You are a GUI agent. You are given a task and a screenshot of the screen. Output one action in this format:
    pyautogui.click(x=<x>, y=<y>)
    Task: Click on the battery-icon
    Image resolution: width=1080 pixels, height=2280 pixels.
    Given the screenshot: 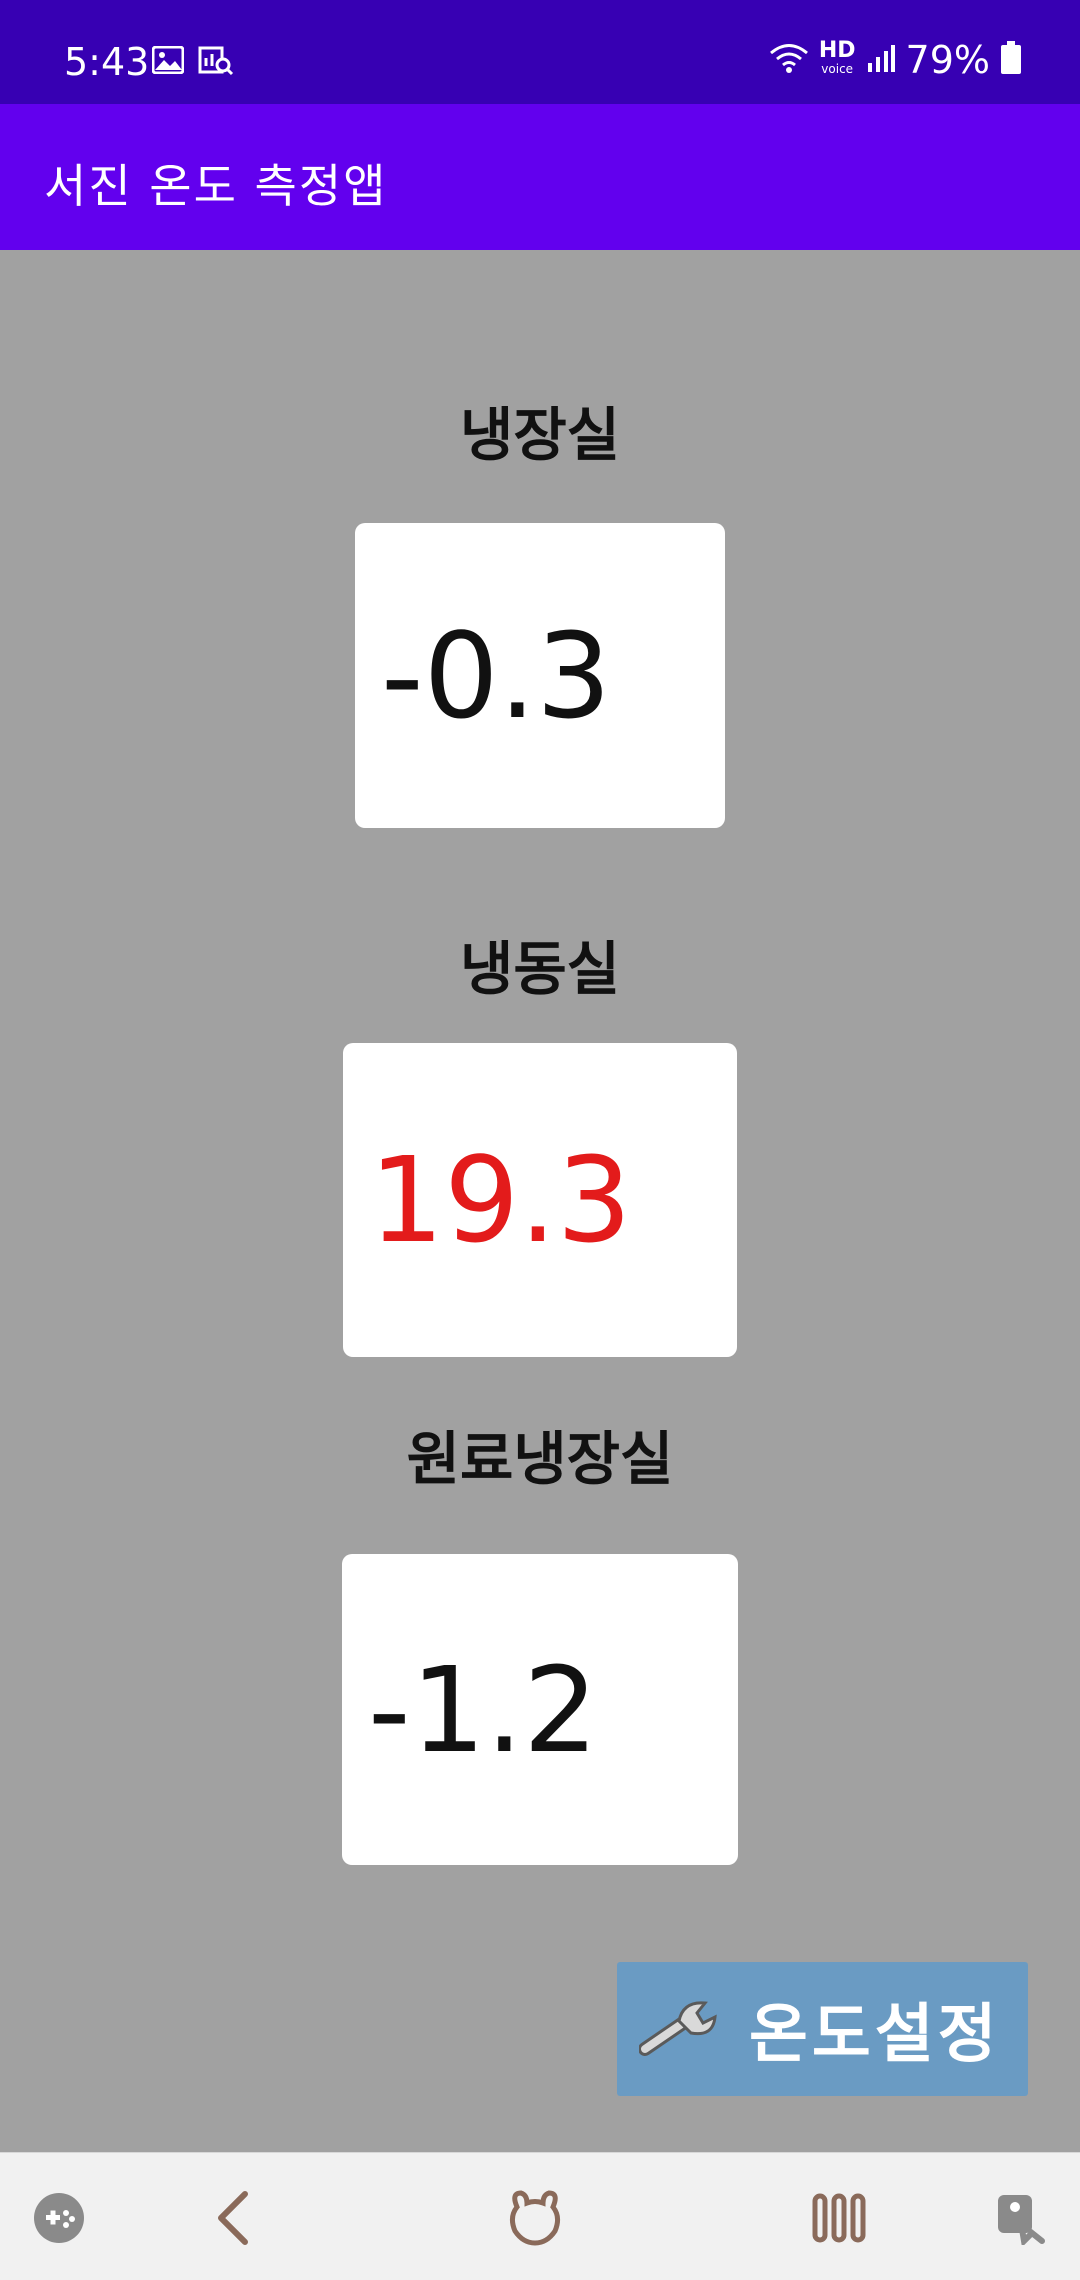 What is the action you would take?
    pyautogui.click(x=1011, y=60)
    